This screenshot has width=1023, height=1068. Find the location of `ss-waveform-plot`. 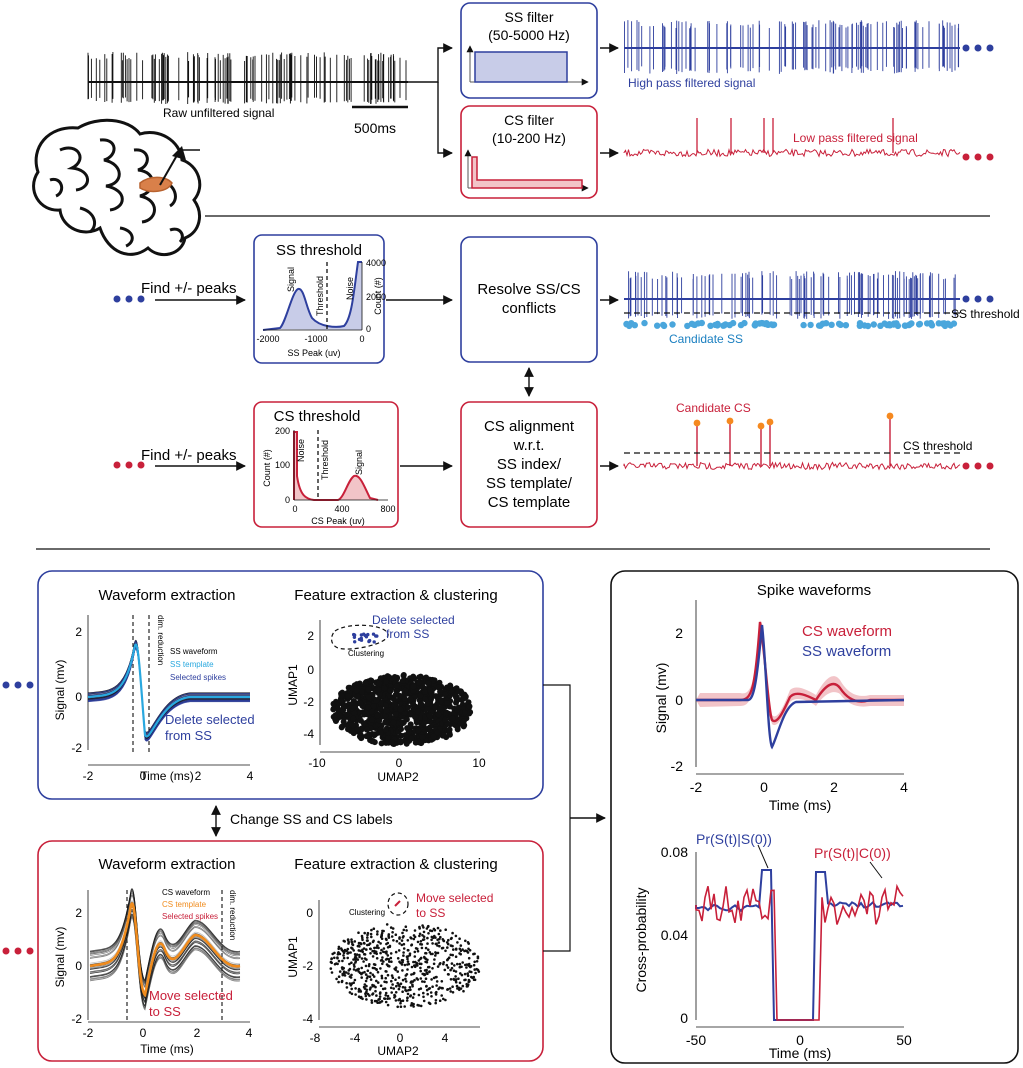

ss-waveform-plot is located at coordinates (168, 690).